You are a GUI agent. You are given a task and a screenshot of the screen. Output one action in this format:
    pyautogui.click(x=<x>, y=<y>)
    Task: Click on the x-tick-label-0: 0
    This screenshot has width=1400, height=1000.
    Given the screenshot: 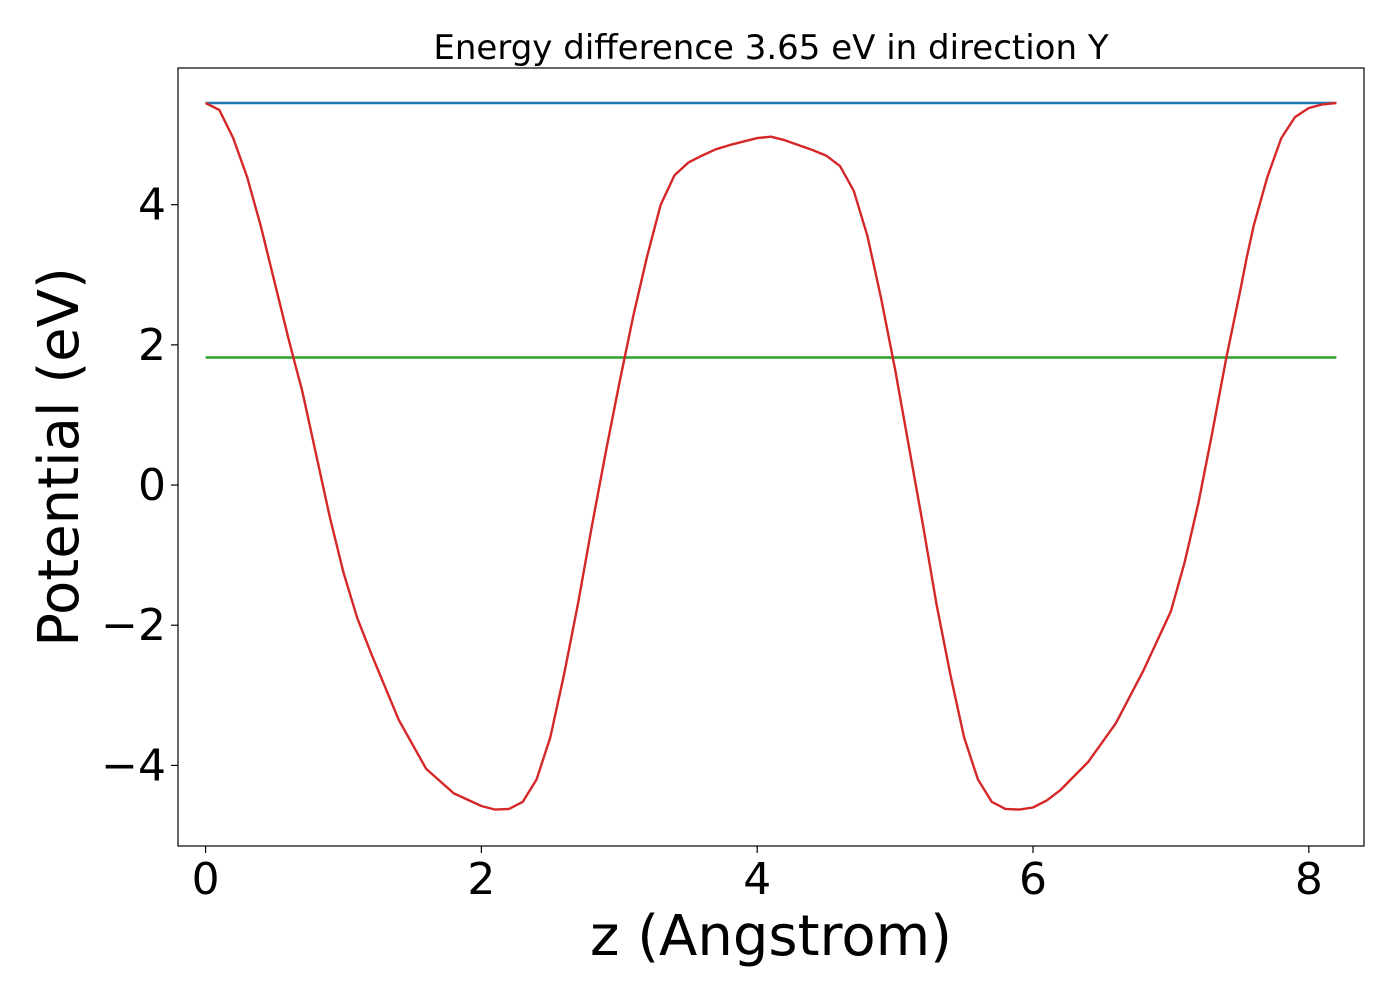 What is the action you would take?
    pyautogui.click(x=206, y=879)
    